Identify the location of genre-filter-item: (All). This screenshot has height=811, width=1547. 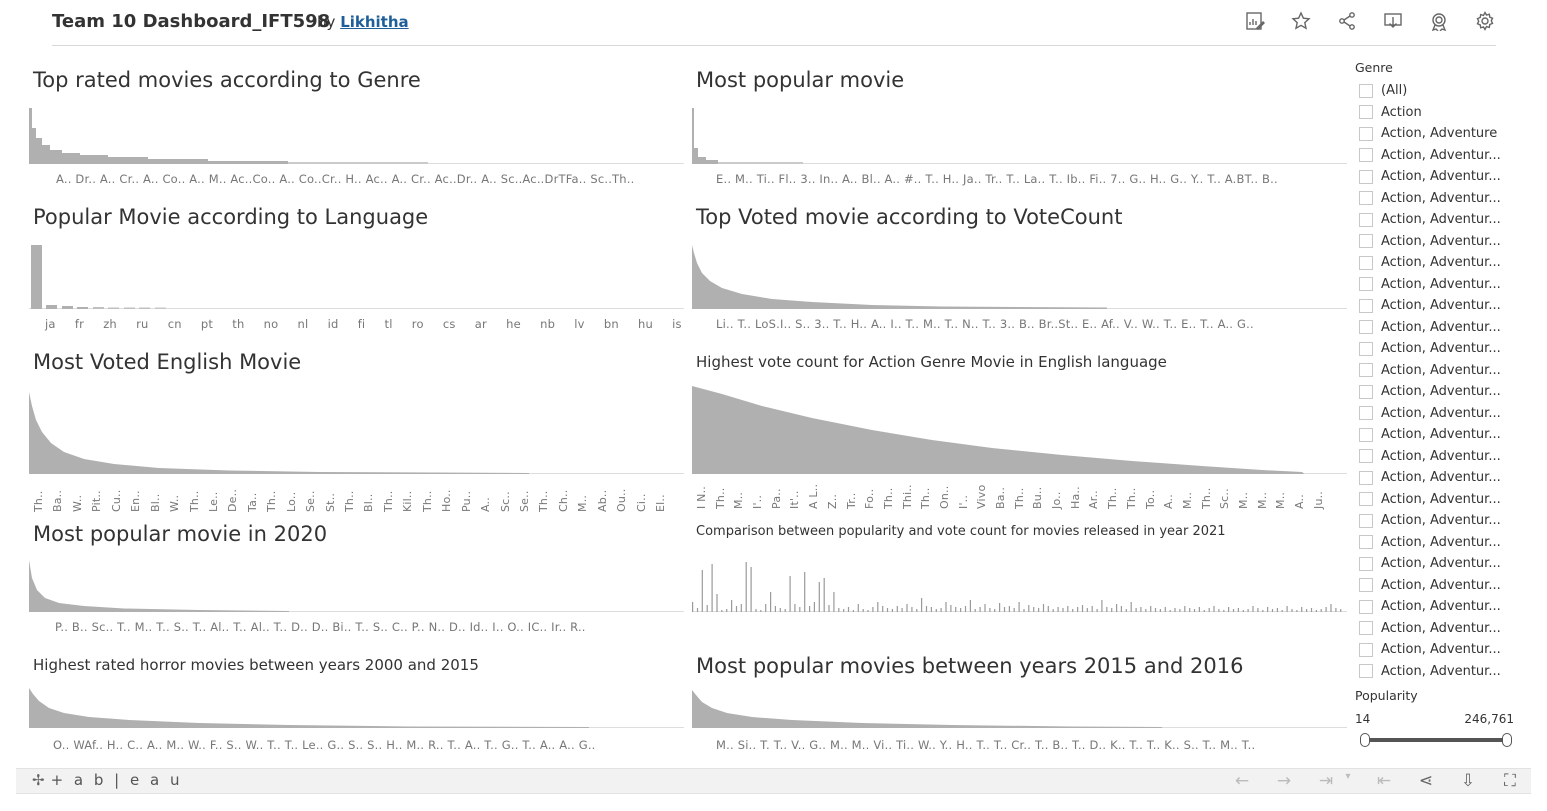
(1444, 91).